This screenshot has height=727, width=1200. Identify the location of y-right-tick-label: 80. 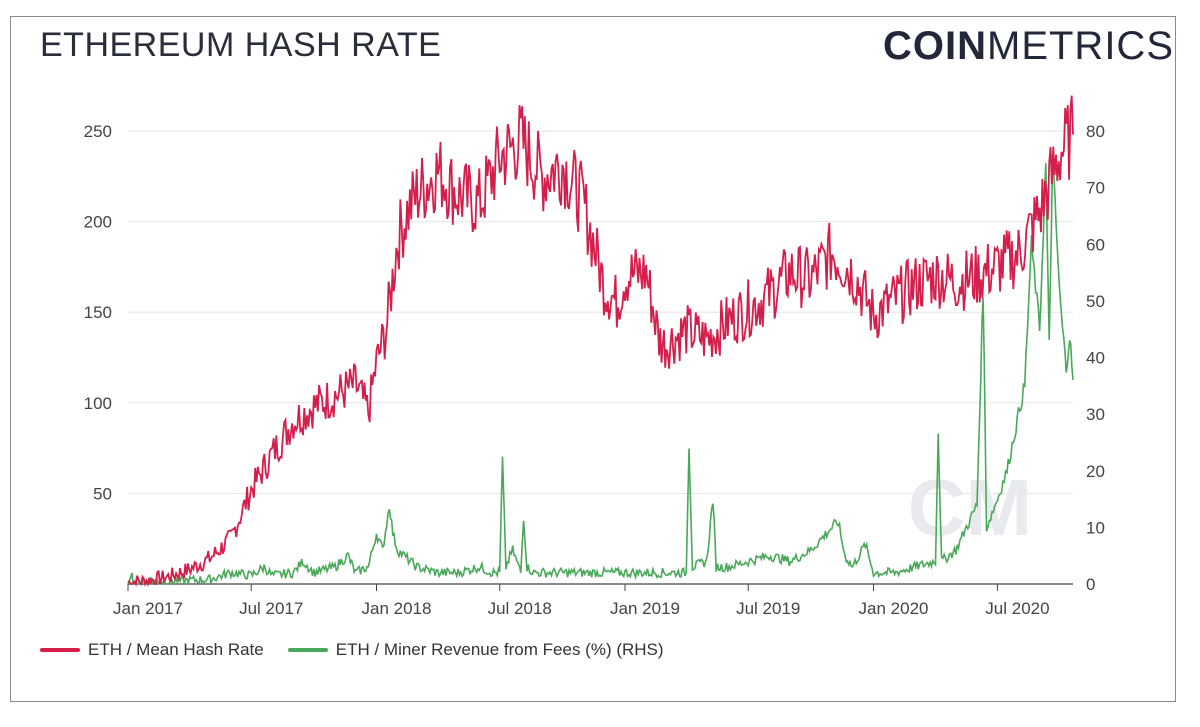
(1095, 131).